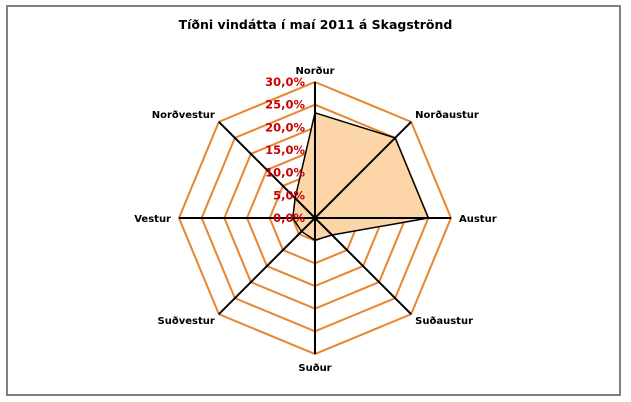 The width and height of the screenshot is (631, 402). What do you see at coordinates (186, 321) in the screenshot?
I see `category-label: Suðvestur` at bounding box center [186, 321].